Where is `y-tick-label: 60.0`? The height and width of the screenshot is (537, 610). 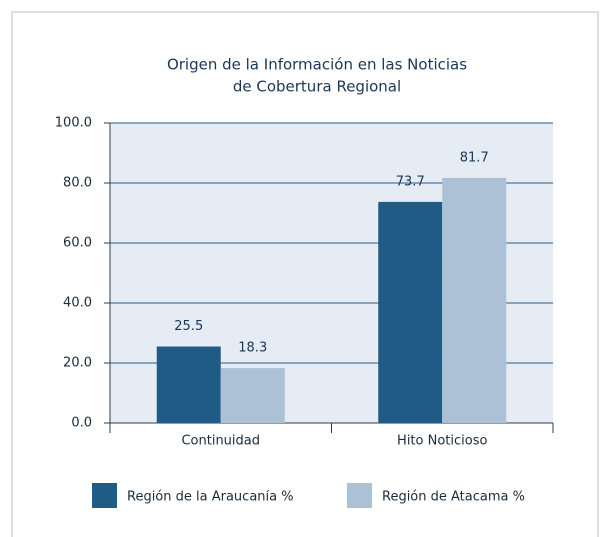 y-tick-label: 60.0 is located at coordinates (77, 243).